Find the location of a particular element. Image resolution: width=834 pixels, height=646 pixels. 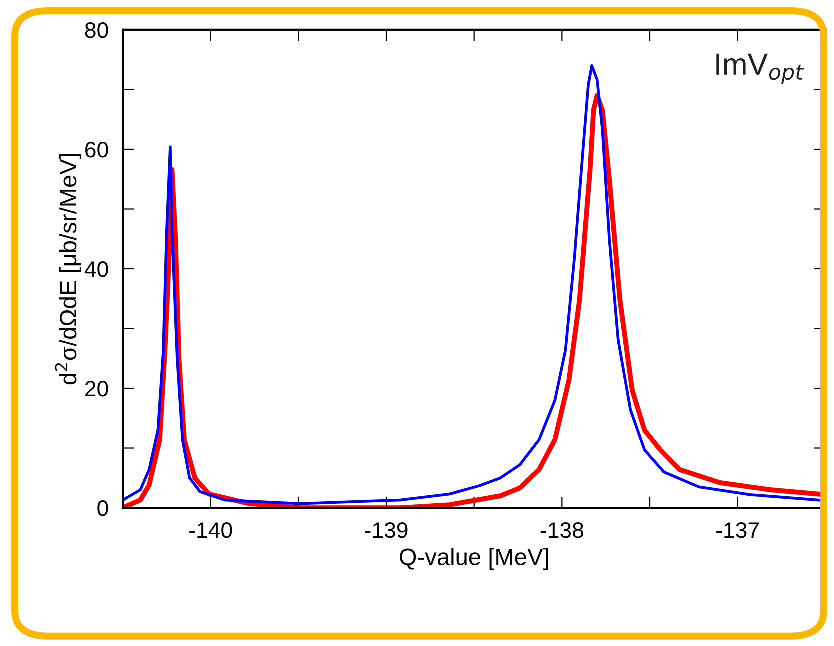

y-axis-title: d$^{2}$σ/dΩdE [μb/sr/MeV] is located at coordinates (68, 269).